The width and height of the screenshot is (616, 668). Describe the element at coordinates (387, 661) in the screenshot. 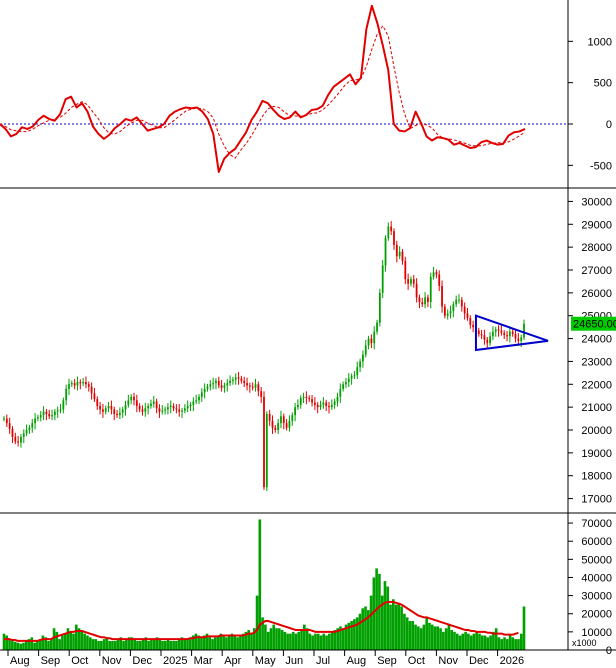

I see `x-tick-label: Sep` at that location.